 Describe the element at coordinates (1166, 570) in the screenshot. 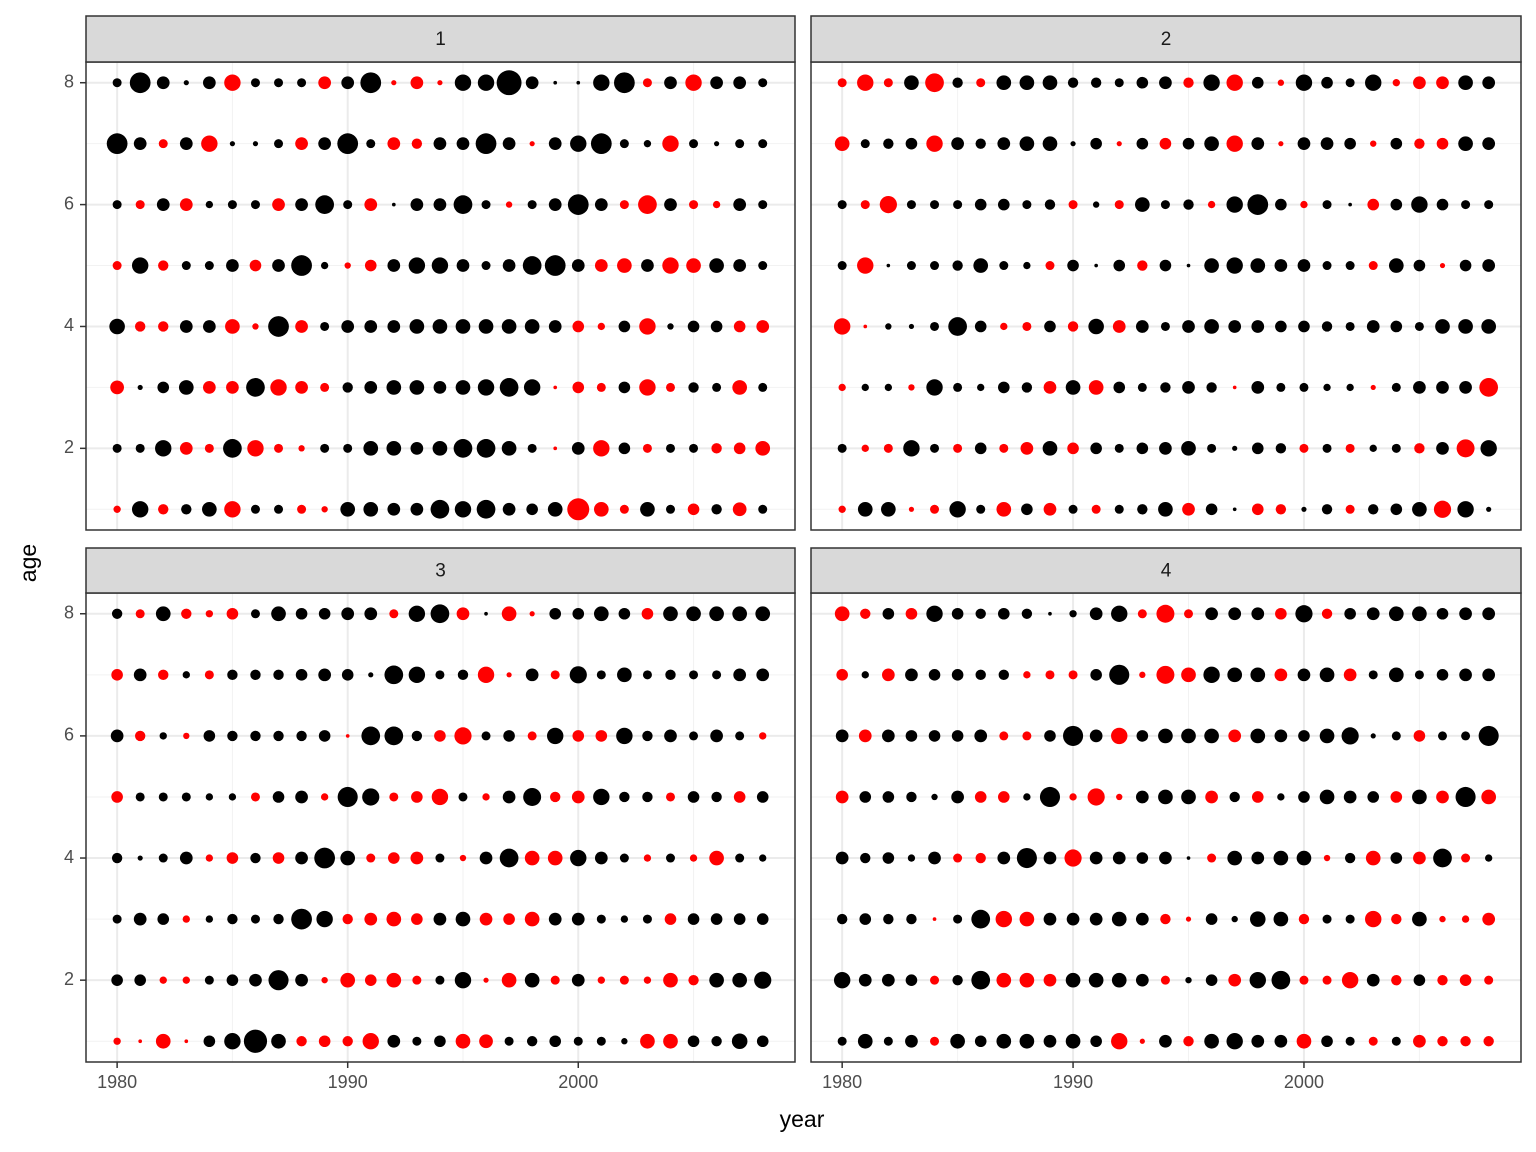

I see `strip` at that location.